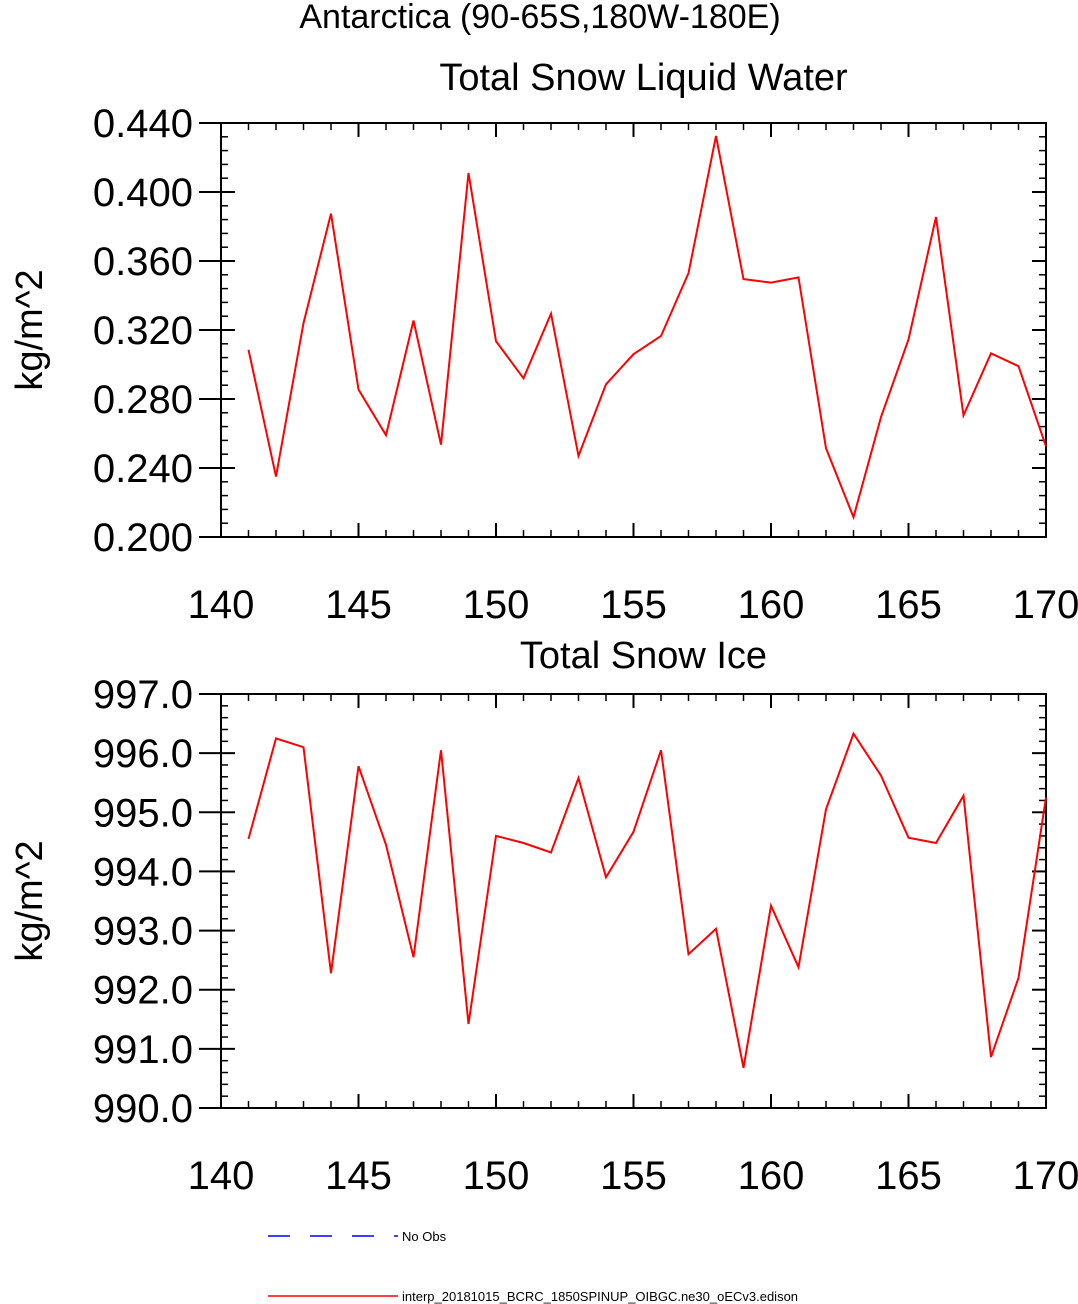 This screenshot has height=1304, width=1078. What do you see at coordinates (539, 18) in the screenshot?
I see `region-title: Antarctica (90-65S,180W-180E)` at bounding box center [539, 18].